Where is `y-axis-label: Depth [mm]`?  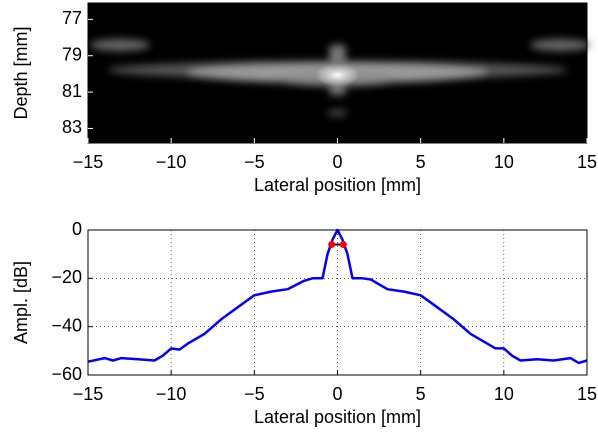 y-axis-label: Depth [mm] is located at coordinates (21, 72).